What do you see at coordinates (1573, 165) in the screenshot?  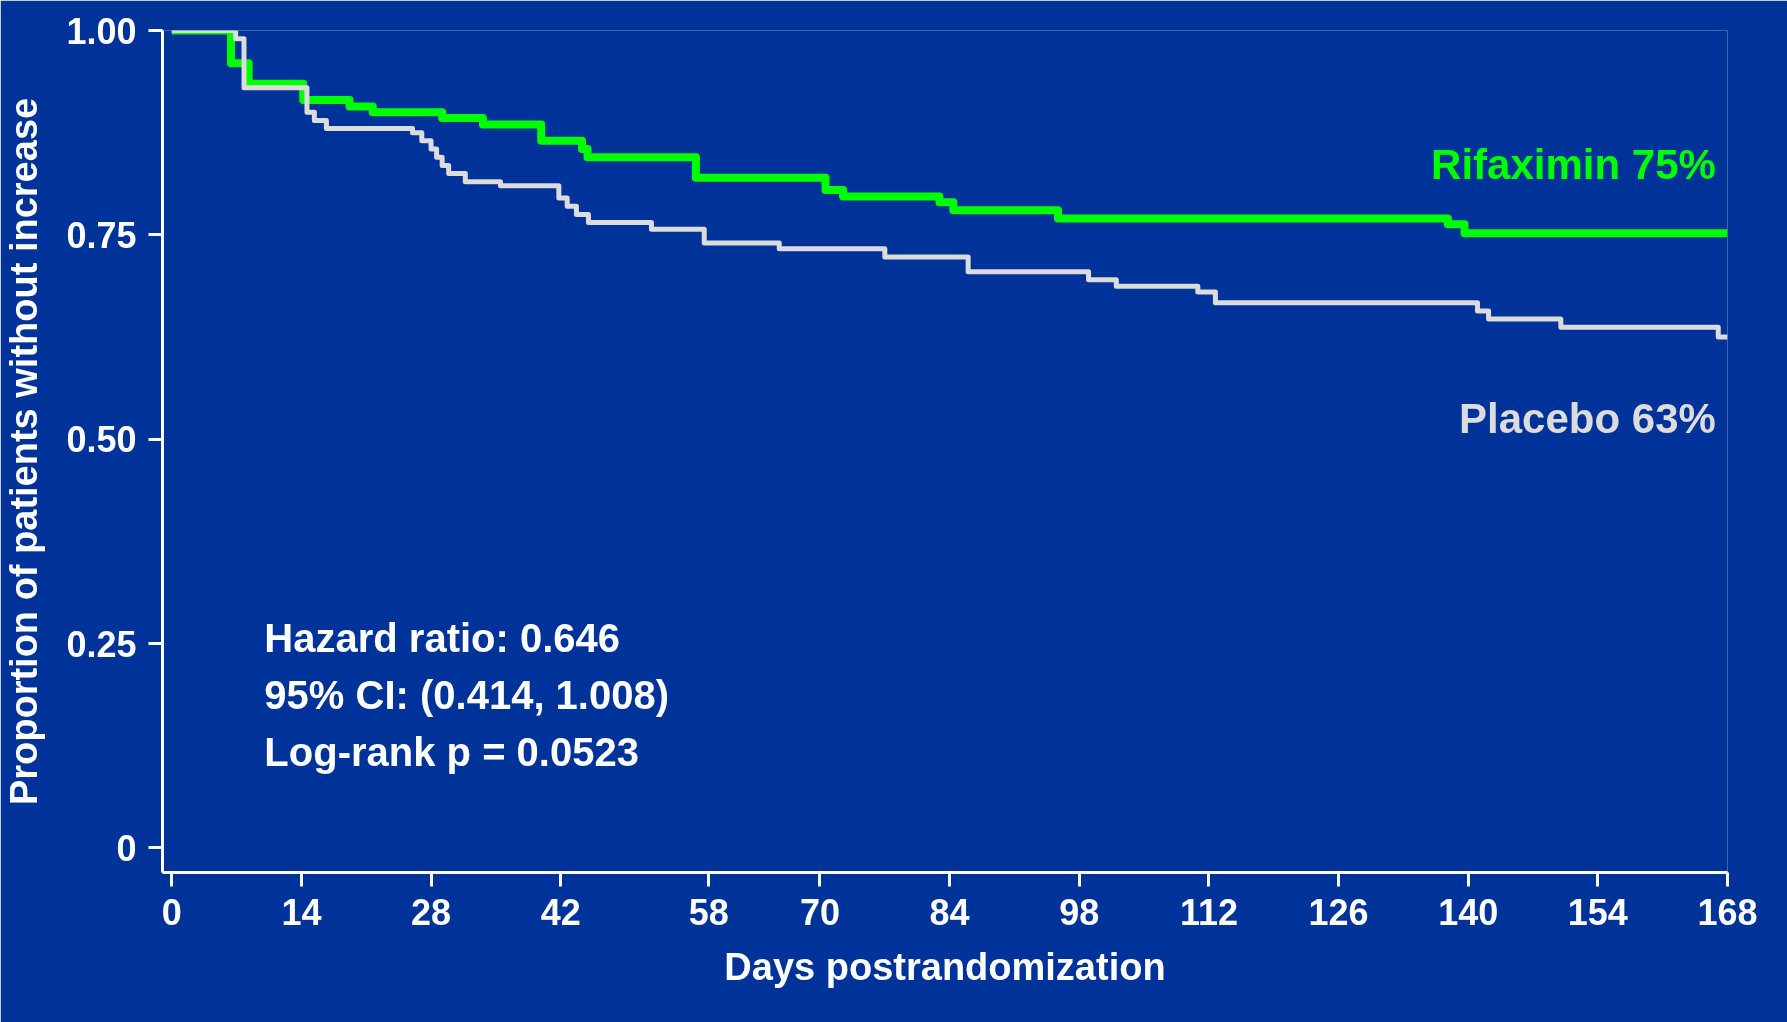 I see `series-label: Rifaximin 75%` at bounding box center [1573, 165].